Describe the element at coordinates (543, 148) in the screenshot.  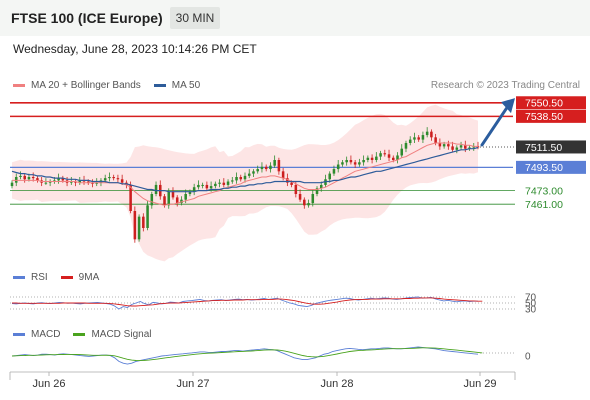
I see `level-label-2: 7511.50` at that location.